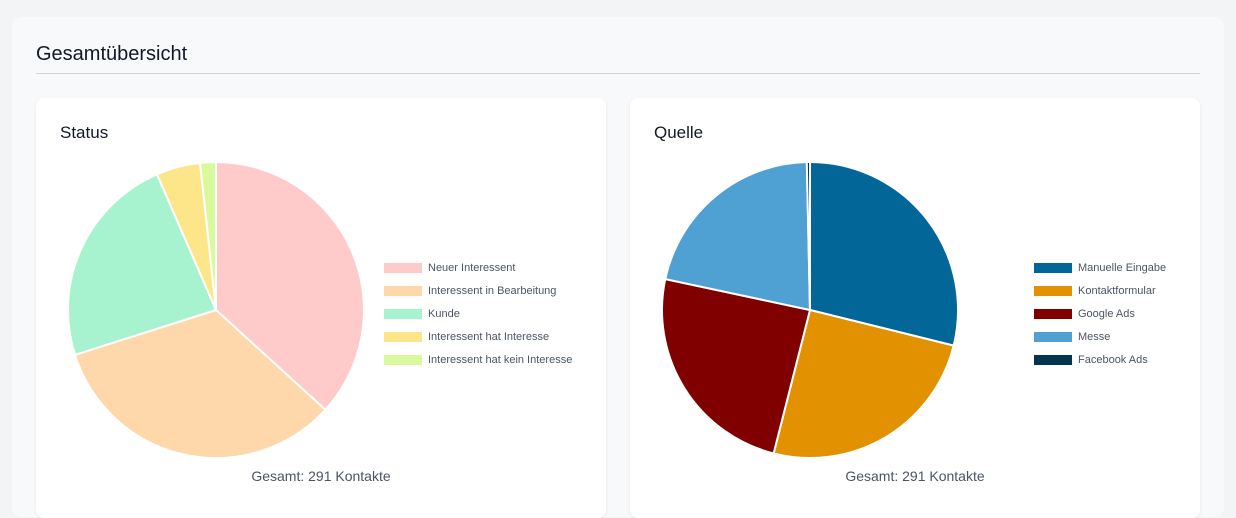 This screenshot has height=518, width=1236. I want to click on source-total-label: Gesamt: 291 Kontakte, so click(915, 476).